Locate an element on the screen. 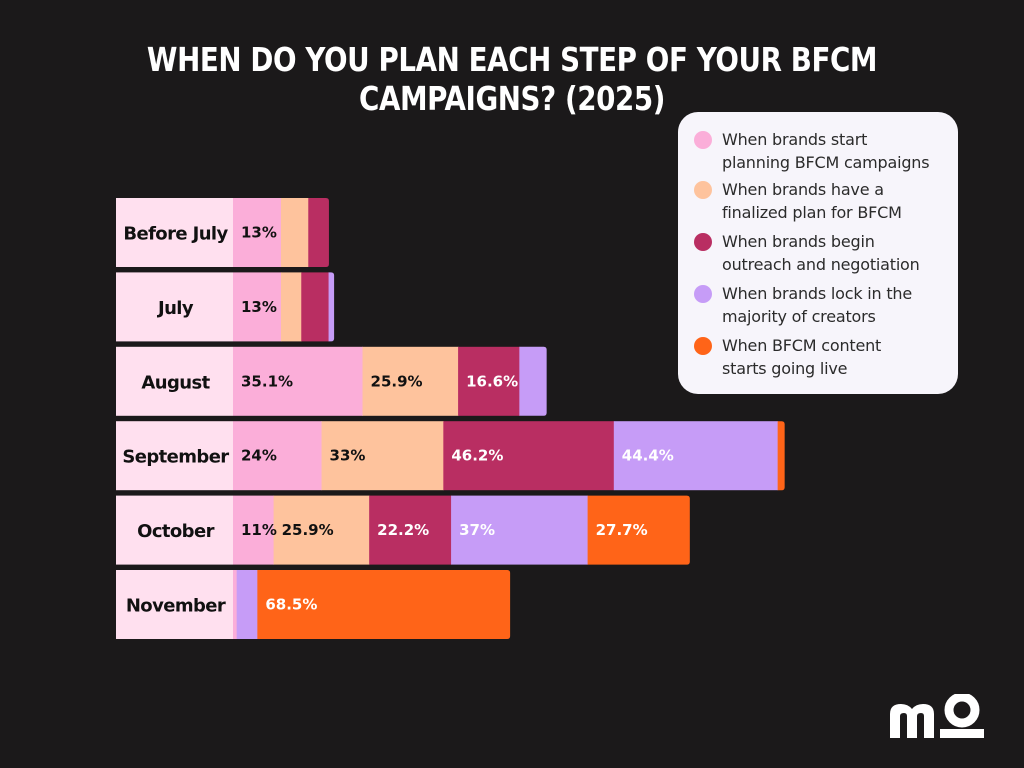  data-label-august-2: 25.9% is located at coordinates (397, 381).